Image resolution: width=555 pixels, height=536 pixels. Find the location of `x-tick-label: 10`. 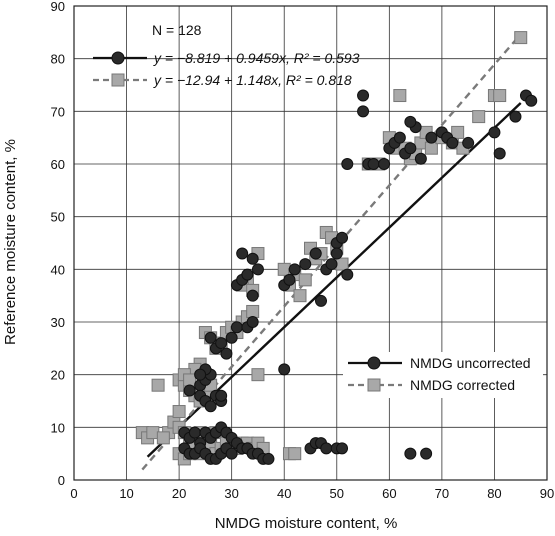

x-tick-label: 10 is located at coordinates (126, 493).